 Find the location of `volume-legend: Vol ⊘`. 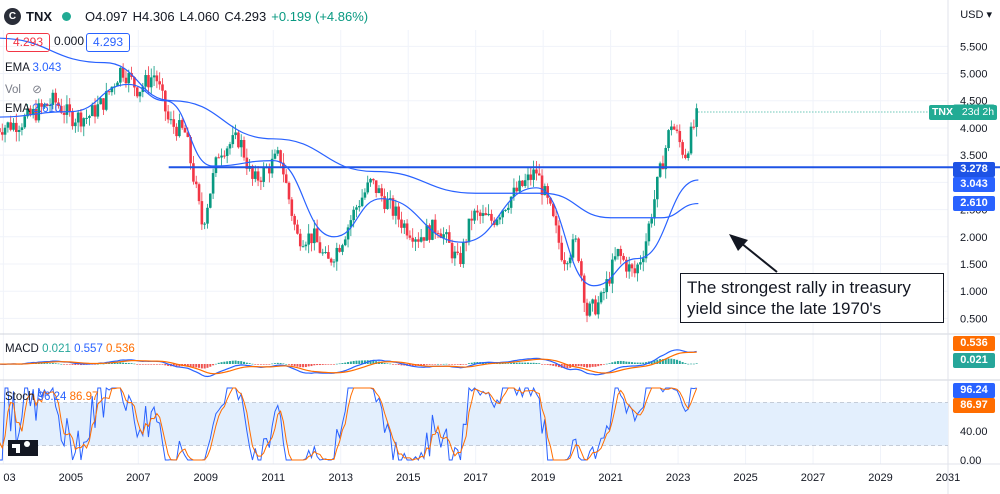

volume-legend: Vol ⊘ is located at coordinates (23, 89).